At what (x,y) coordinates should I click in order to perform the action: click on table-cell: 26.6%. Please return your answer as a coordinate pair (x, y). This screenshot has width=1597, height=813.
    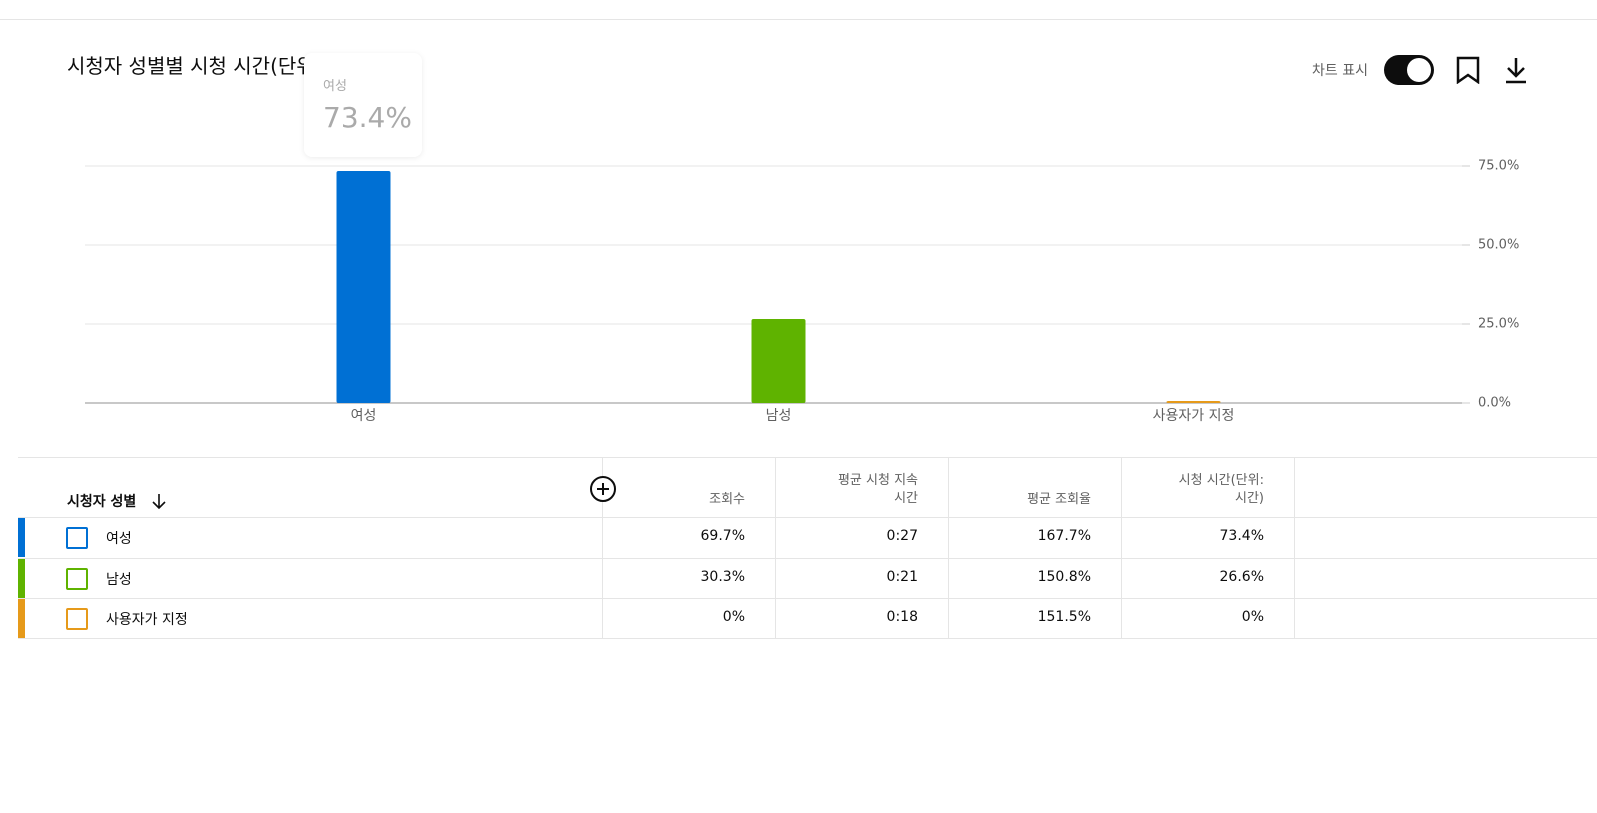
    Looking at the image, I should click on (1241, 576).